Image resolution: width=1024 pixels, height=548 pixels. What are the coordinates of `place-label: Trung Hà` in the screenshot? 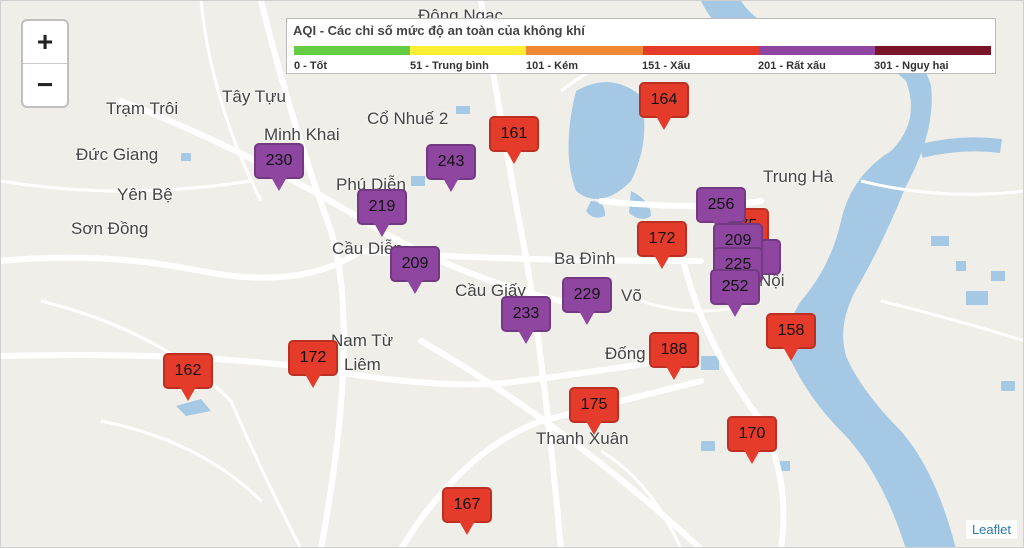 It's located at (798, 176).